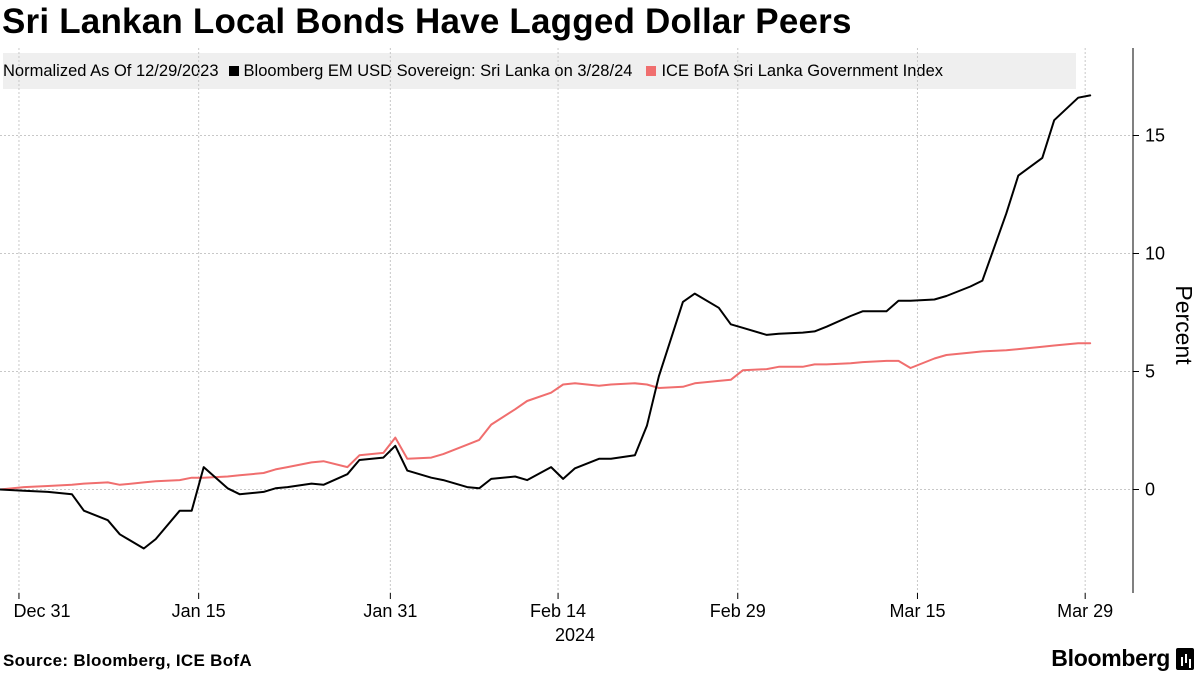 The height and width of the screenshot is (675, 1200). Describe the element at coordinates (1184, 325) in the screenshot. I see `y-axis-label: Percent` at that location.